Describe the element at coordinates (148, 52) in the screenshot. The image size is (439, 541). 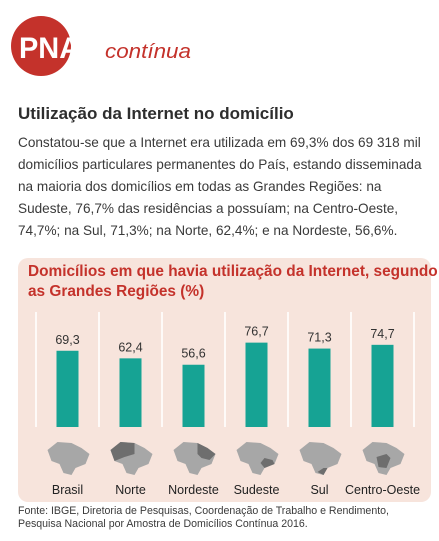
I see `logo-secondary-text: contínua` at that location.